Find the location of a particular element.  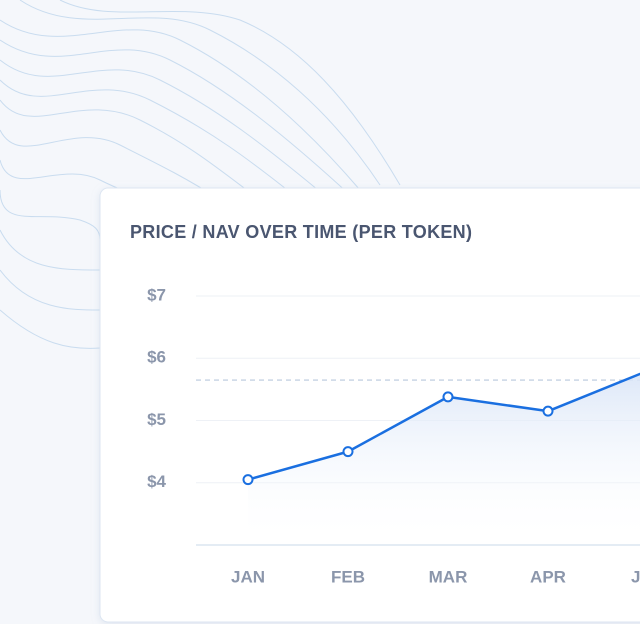

y-tick-label: $7 is located at coordinates (156, 294).